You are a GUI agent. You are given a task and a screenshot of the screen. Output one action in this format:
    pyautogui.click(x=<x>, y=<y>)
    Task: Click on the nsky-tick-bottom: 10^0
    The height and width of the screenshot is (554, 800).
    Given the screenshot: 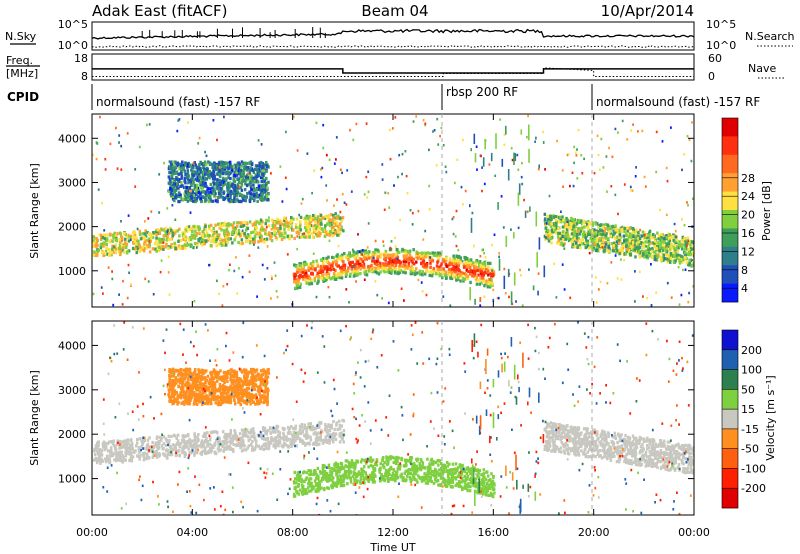 What is the action you would take?
    pyautogui.click(x=73, y=45)
    